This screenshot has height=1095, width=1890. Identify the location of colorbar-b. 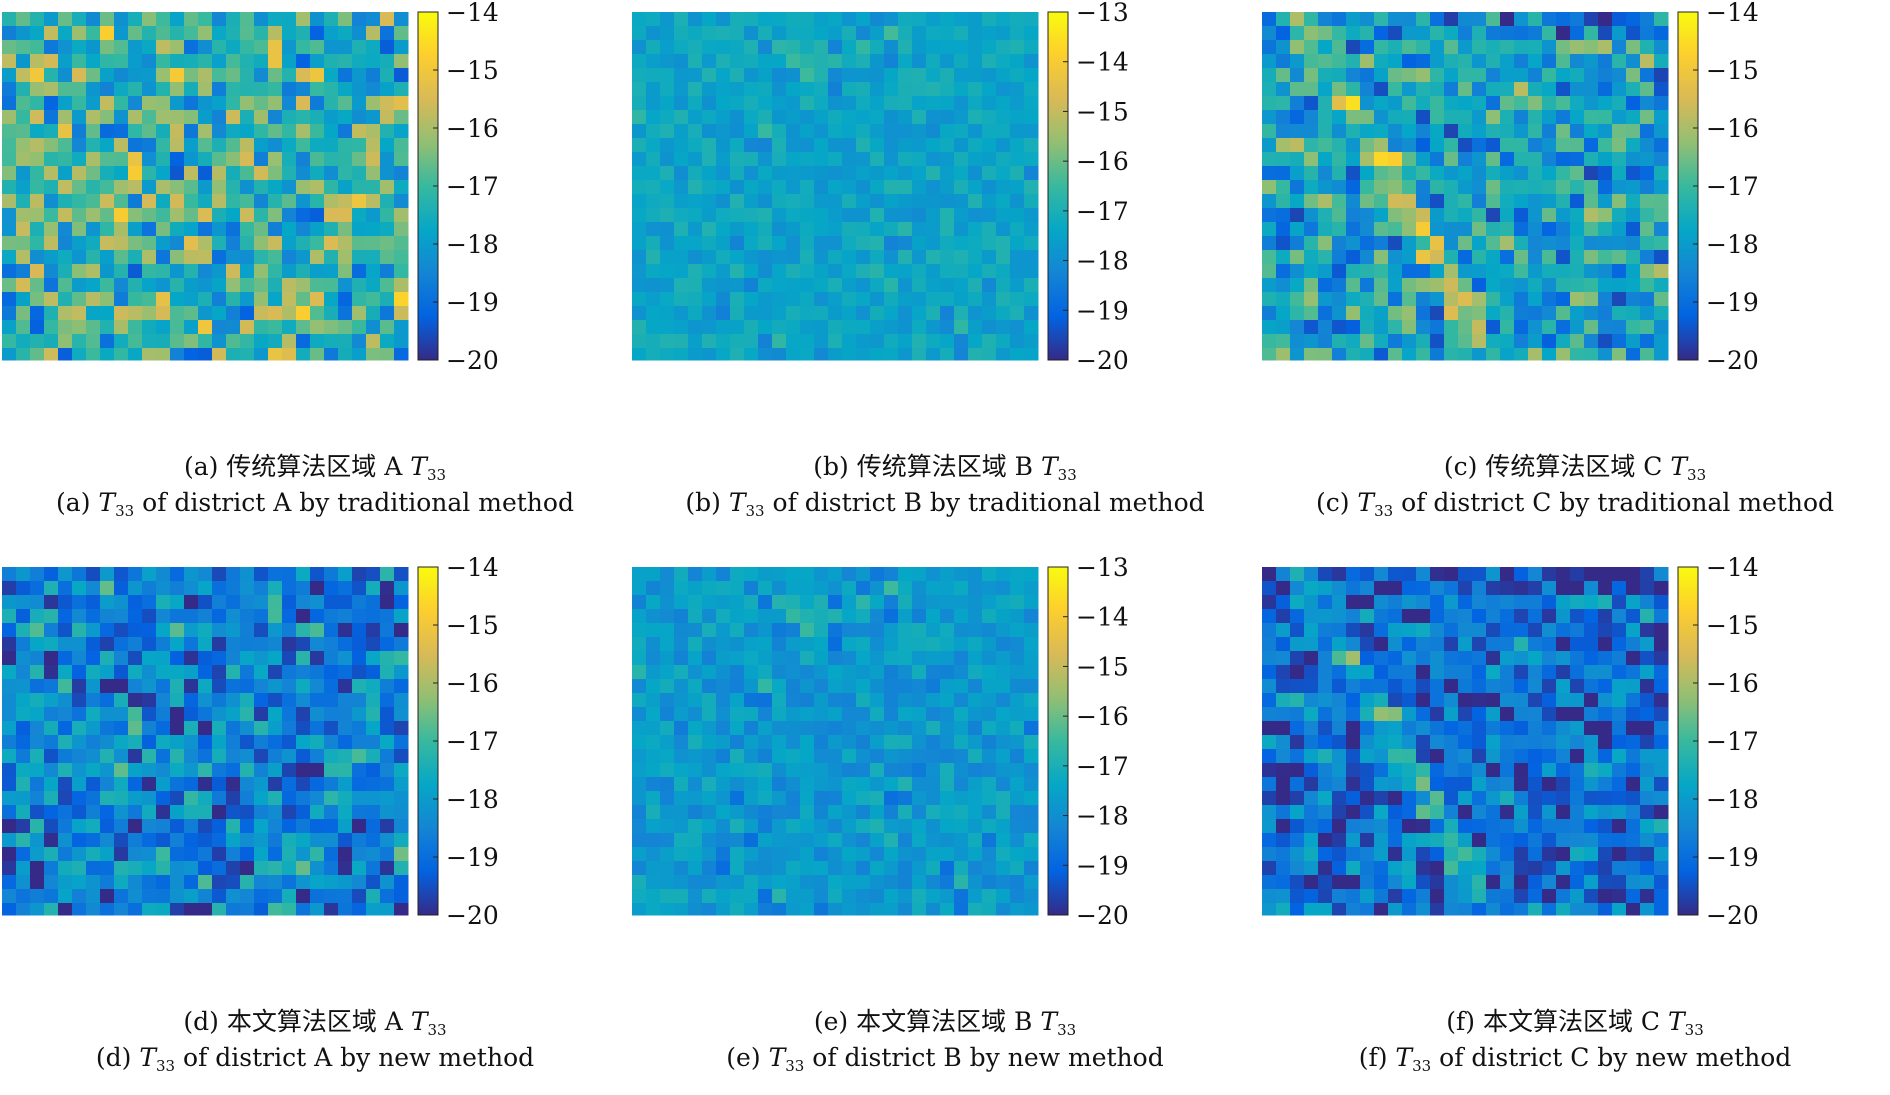
(1058, 186).